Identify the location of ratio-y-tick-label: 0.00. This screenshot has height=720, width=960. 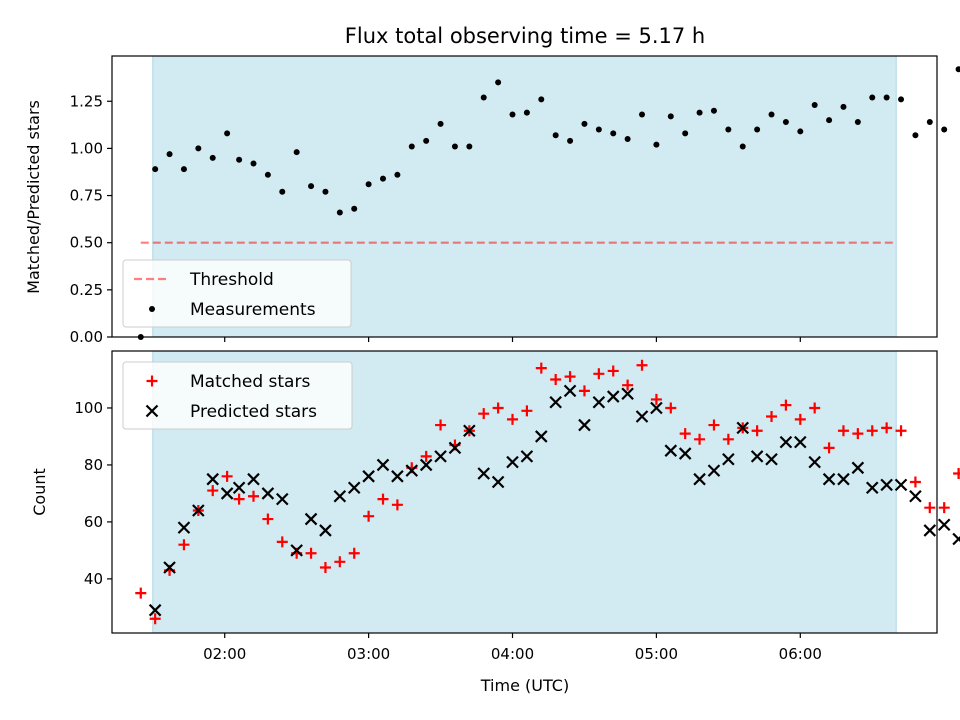
(86, 337).